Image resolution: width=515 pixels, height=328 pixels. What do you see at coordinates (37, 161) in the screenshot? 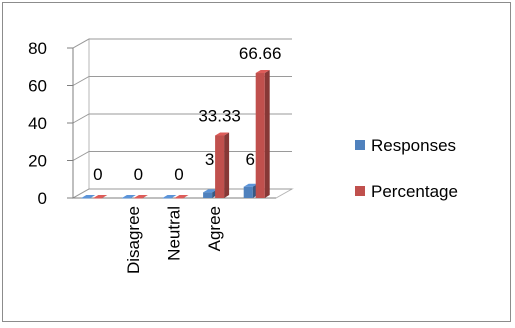
I see `y-tick-label: 20` at bounding box center [37, 161].